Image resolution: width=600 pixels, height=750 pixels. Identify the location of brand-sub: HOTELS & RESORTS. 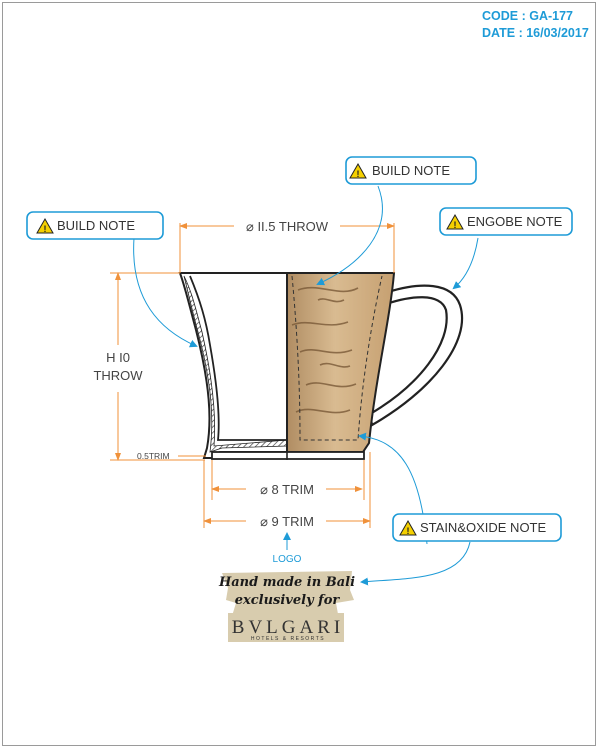
(288, 639).